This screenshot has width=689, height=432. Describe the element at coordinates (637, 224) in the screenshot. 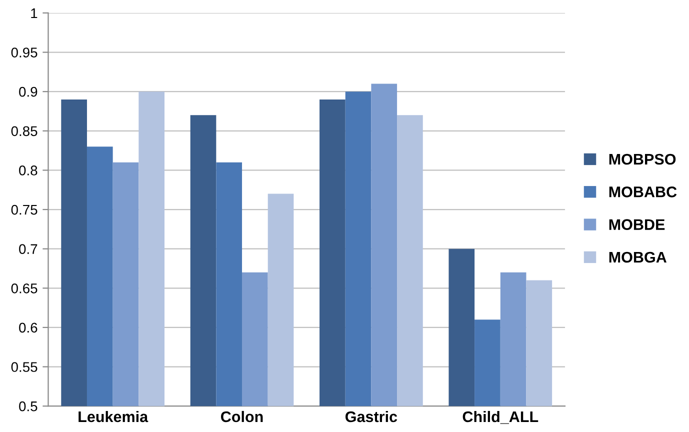

I see `legend-label: MOBDE` at that location.